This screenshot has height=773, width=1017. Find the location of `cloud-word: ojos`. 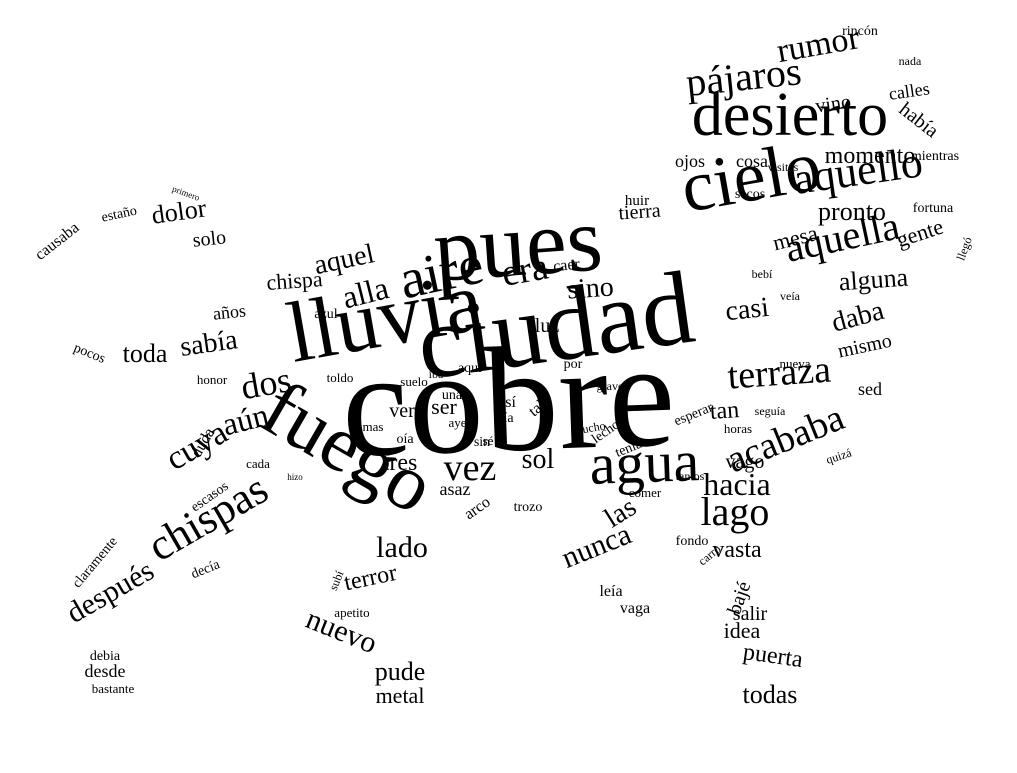

cloud-word: ojos is located at coordinates (690, 161).